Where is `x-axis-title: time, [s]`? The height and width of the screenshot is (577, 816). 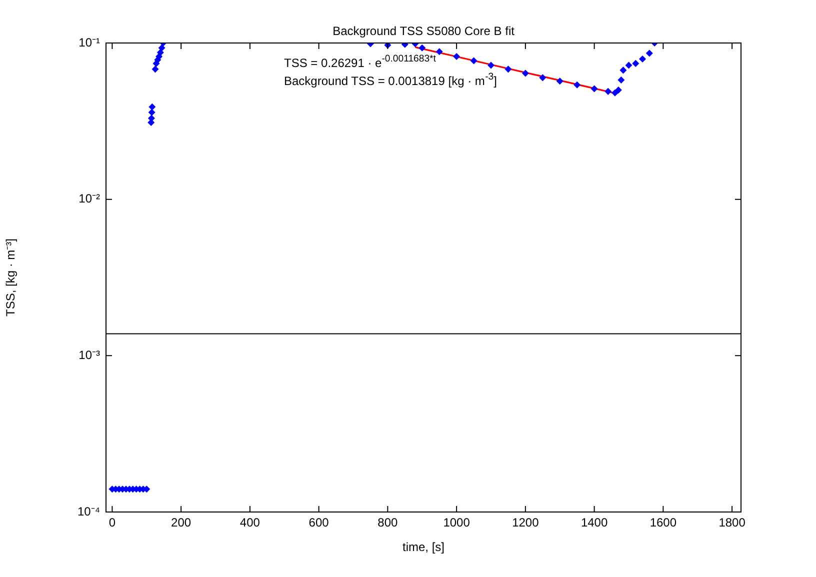
x-axis-title: time, [s] is located at coordinates (423, 547).